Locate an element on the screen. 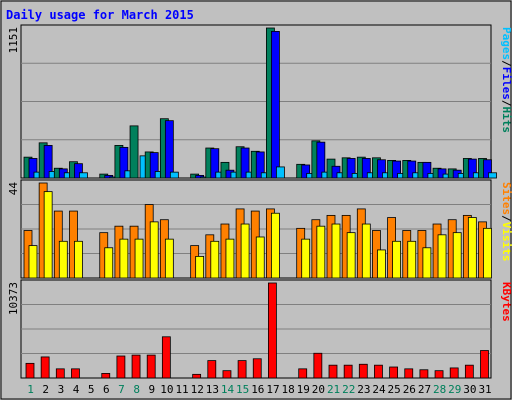 This screenshot has height=400, width=512. x-tick-label-day-17: 17 is located at coordinates (272, 389).